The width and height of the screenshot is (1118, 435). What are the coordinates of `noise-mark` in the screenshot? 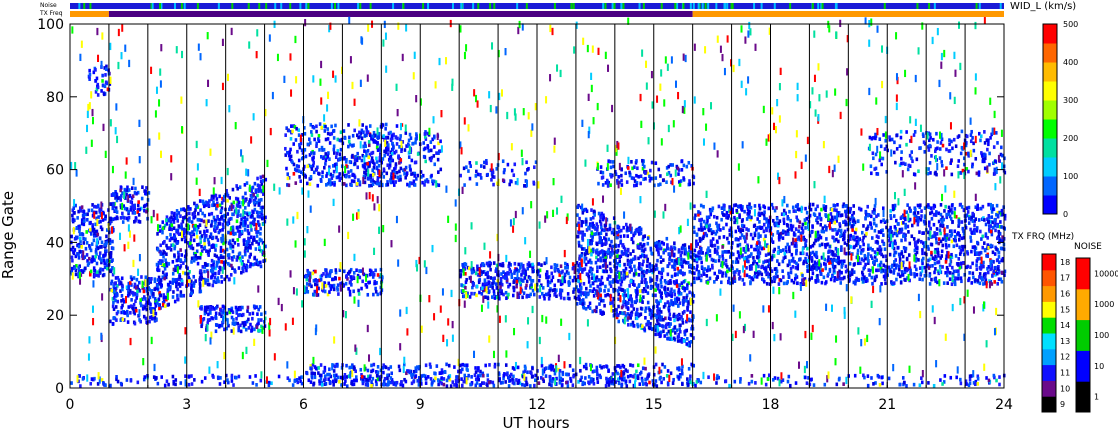 It's located at (822, 6).